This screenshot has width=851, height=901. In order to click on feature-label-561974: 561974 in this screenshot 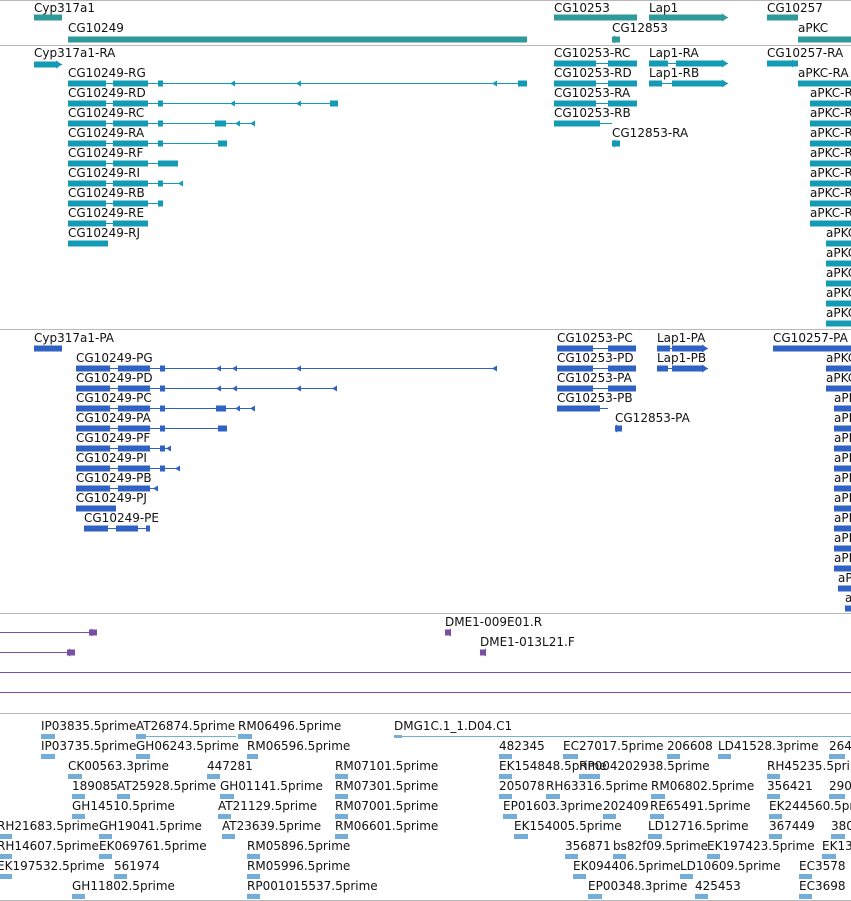, I will do `click(137, 866)`.